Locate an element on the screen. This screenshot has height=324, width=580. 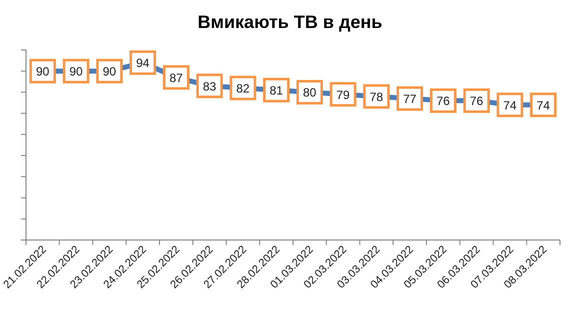
data-label: 87 is located at coordinates (177, 77).